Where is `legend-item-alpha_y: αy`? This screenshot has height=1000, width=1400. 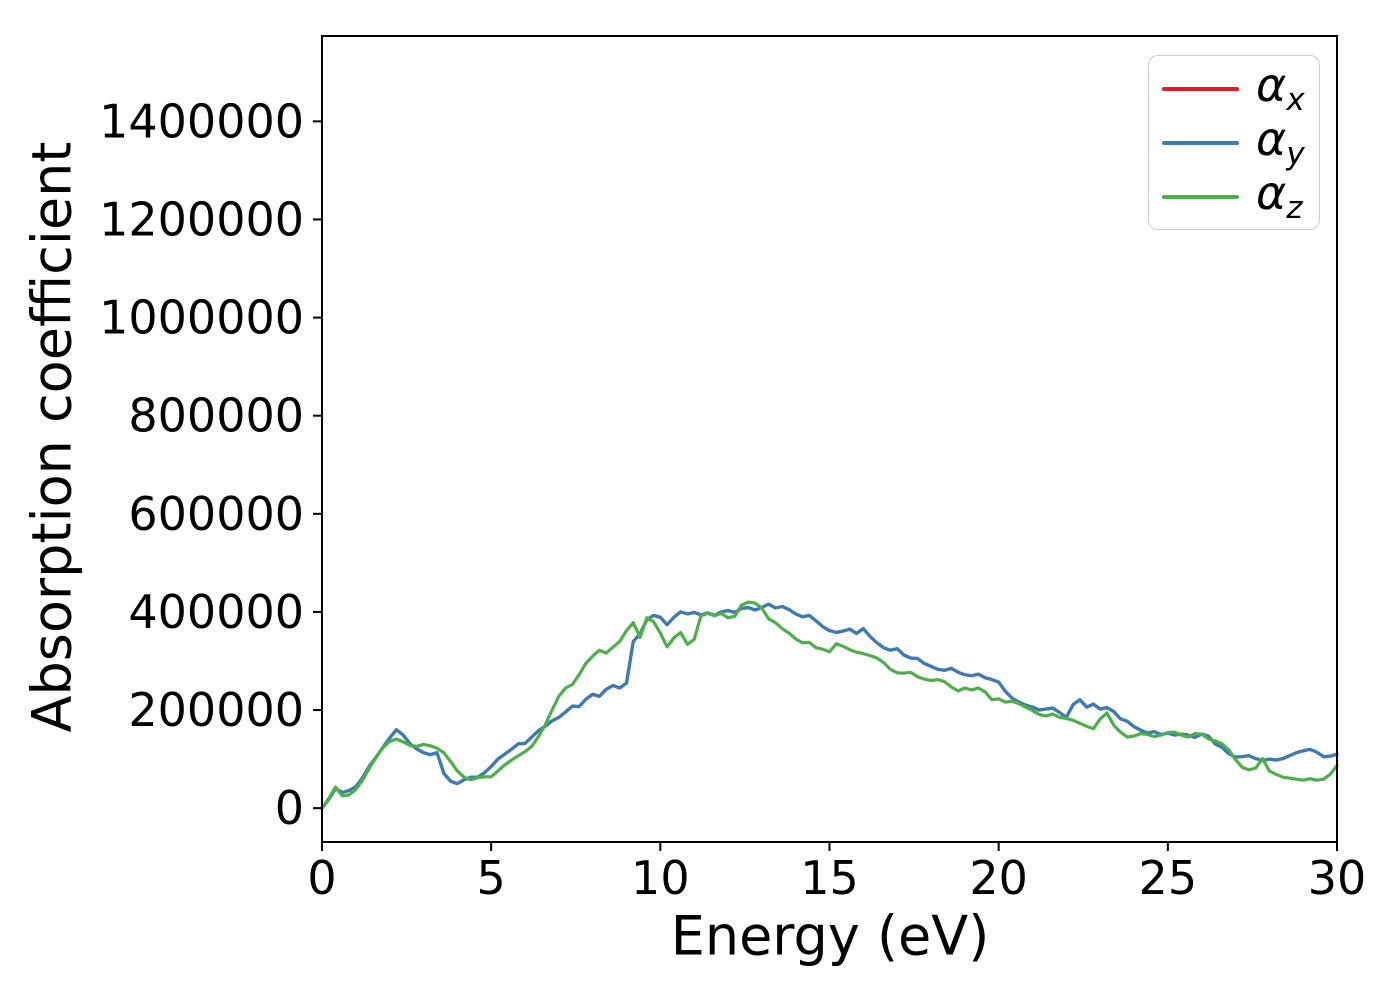
legend-item-alpha_y: αy is located at coordinates (1234, 143).